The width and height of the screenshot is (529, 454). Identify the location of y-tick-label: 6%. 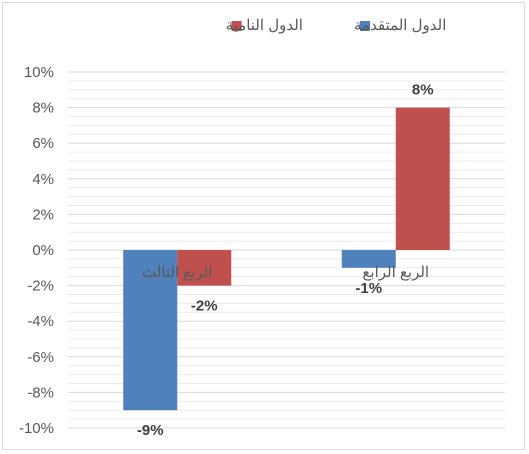
(43, 143).